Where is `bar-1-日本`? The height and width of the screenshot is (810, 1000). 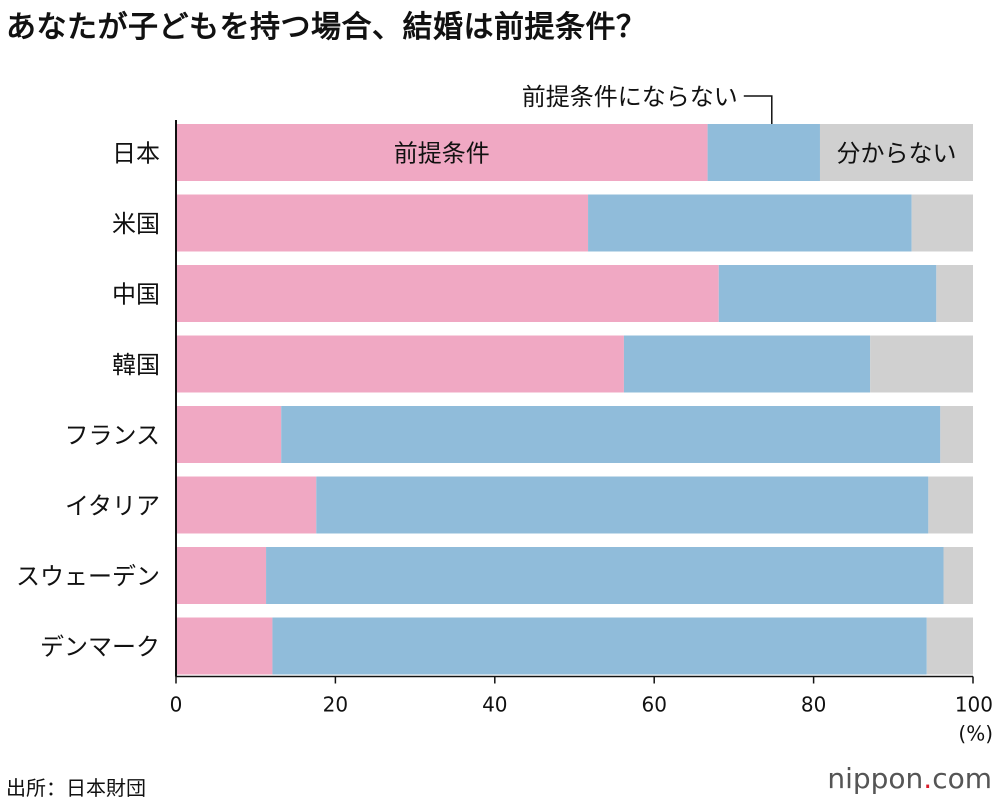 bar-1-日本 is located at coordinates (442, 152).